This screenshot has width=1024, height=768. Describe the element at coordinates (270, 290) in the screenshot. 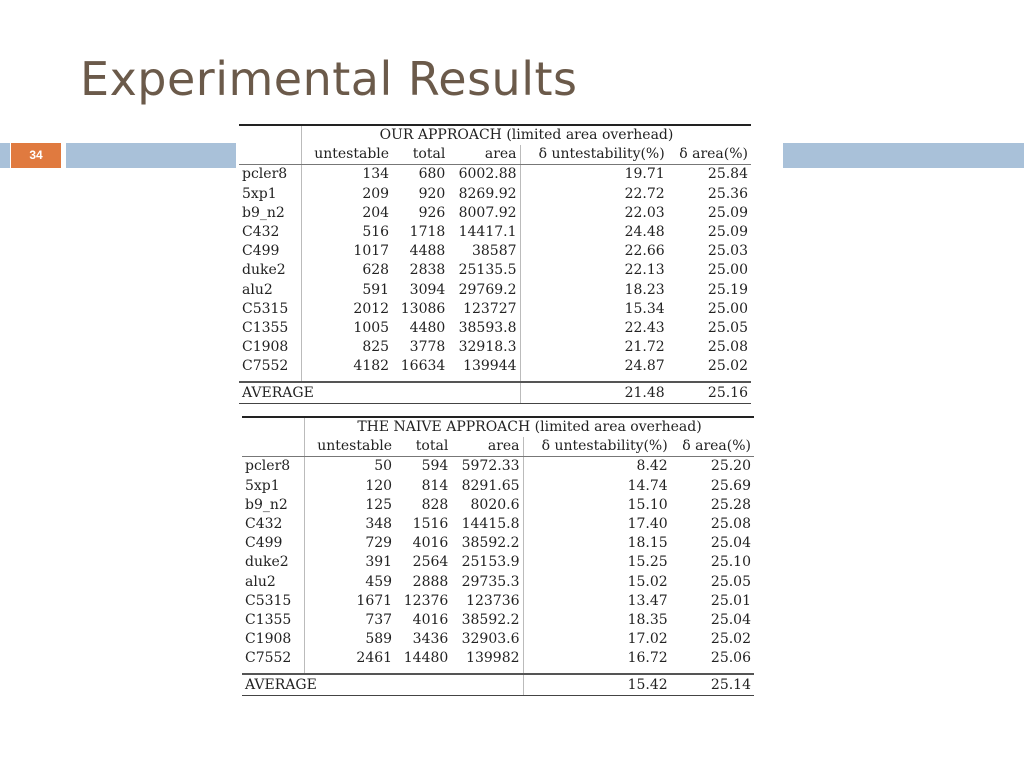

I see `circuit-name: alu2` at that location.